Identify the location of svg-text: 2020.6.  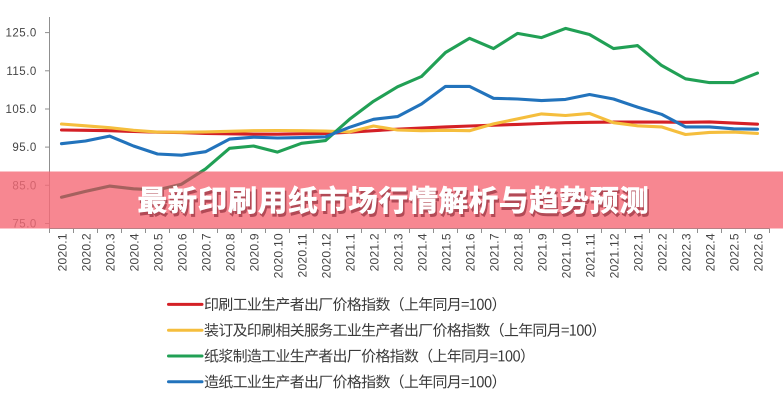
(183, 252).